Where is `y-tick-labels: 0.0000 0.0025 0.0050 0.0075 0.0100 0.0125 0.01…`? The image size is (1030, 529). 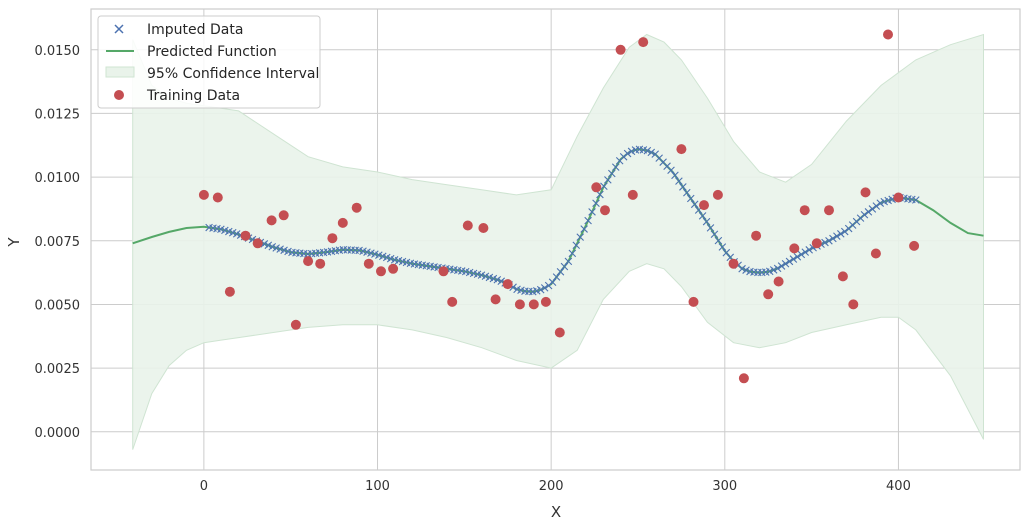
y-tick-labels: 0.0000 0.0025 0.0050 0.0075 0.0100 0.0125 0.01… is located at coordinates (58, 242).